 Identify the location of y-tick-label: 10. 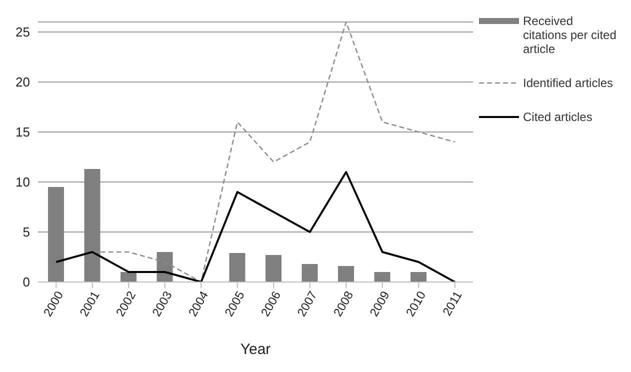
(23, 182).